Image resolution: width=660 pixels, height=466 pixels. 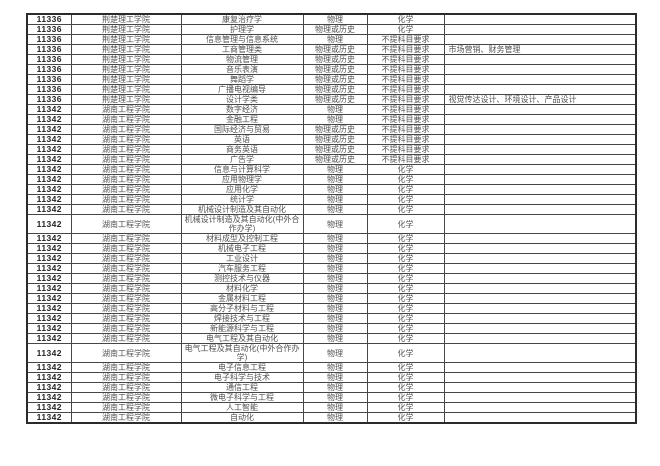 I want to click on table-row: 11336 荆楚理工学院 康复治疗学 物理 化学, so click(x=331, y=19).